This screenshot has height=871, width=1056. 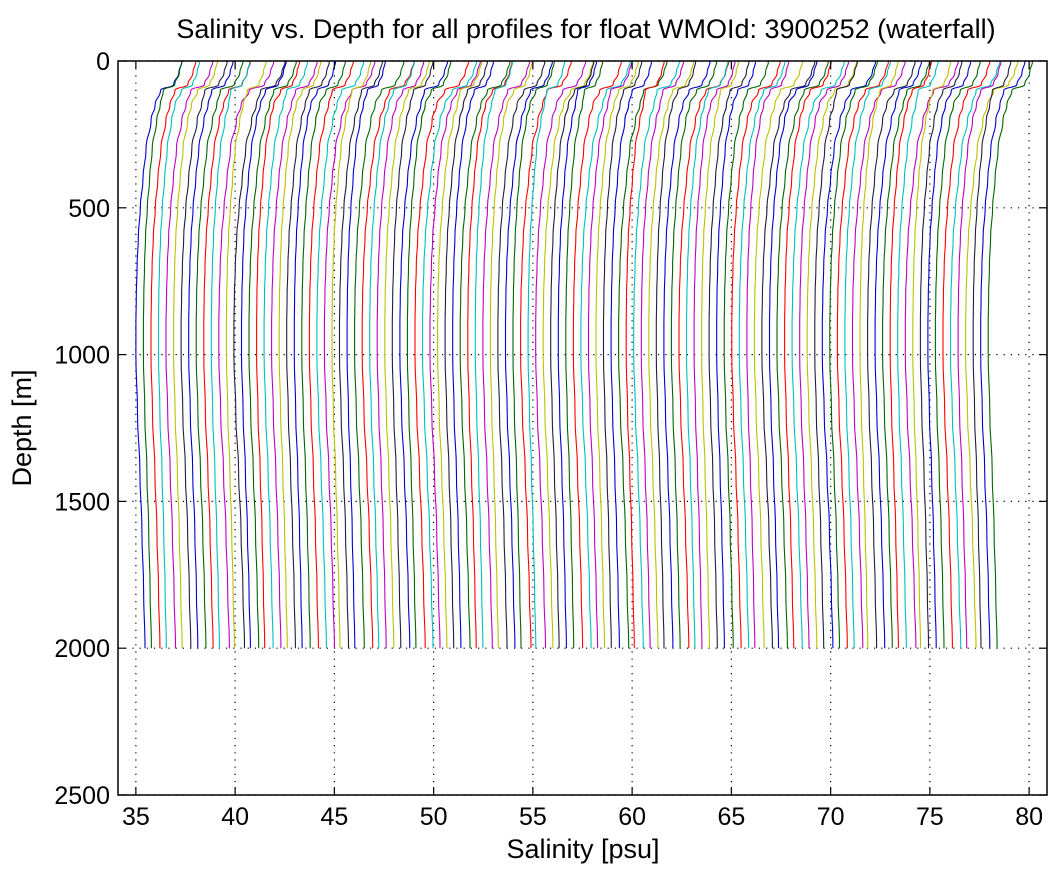 I want to click on y-tick-label: 1000, so click(x=82, y=356).